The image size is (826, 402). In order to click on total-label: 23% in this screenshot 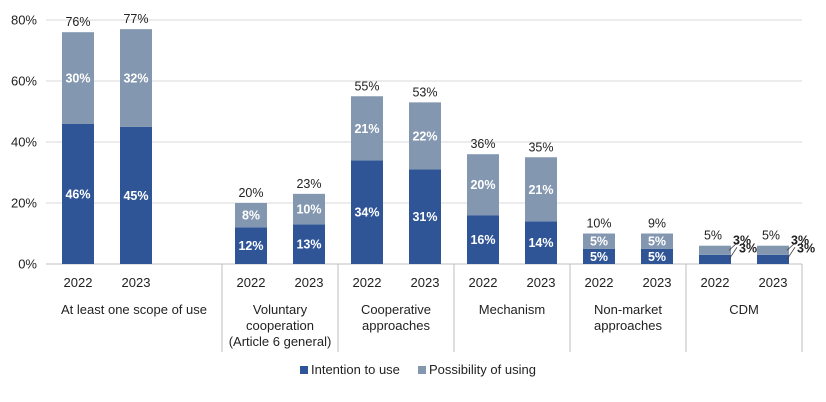, I will do `click(308, 184)`.